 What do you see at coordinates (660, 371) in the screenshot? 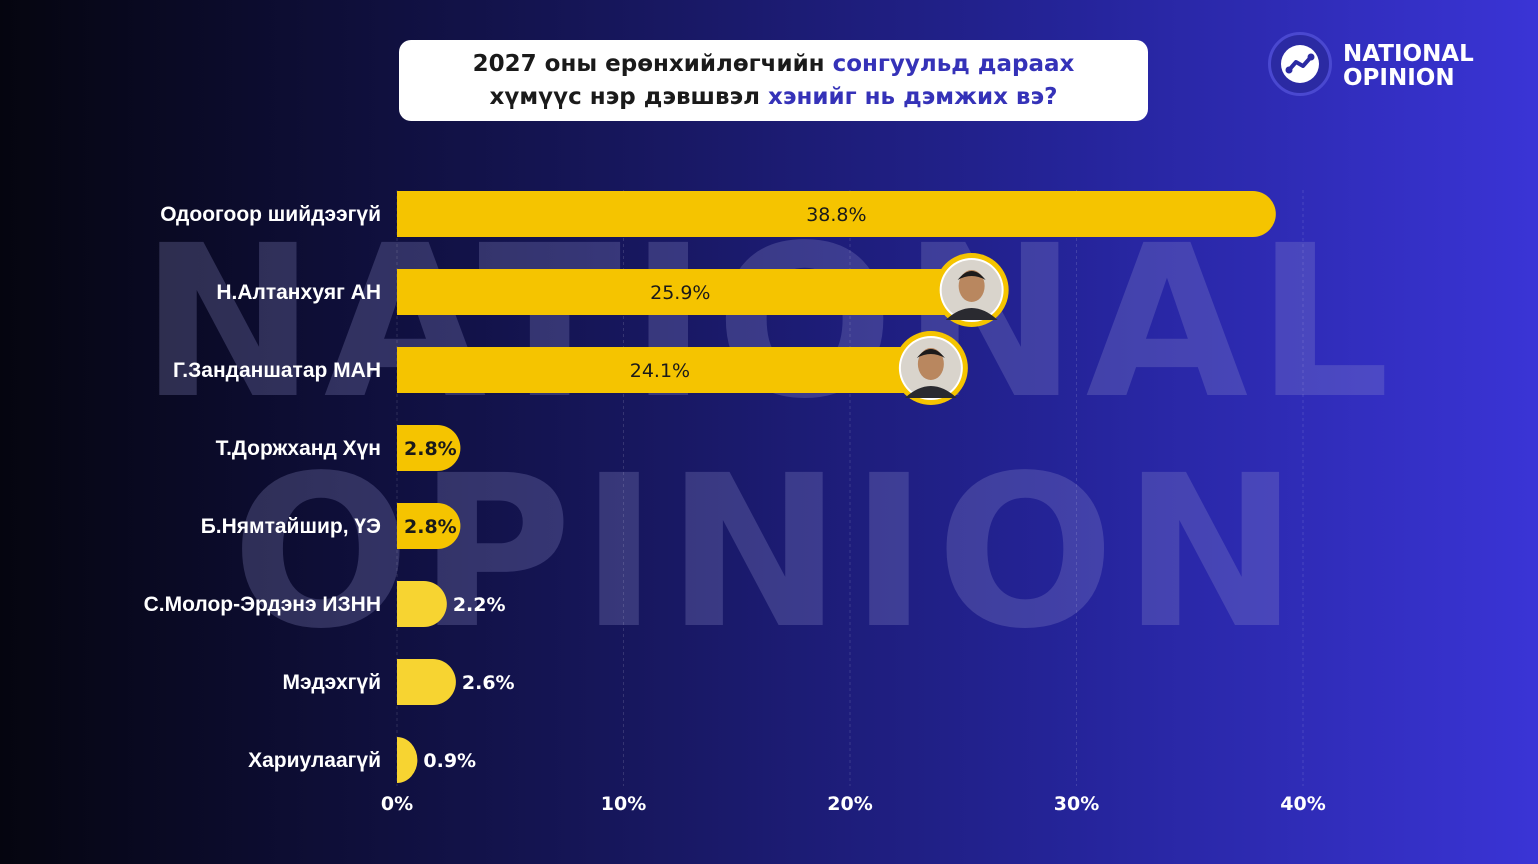
I see `value-label: 24.1%` at bounding box center [660, 371].